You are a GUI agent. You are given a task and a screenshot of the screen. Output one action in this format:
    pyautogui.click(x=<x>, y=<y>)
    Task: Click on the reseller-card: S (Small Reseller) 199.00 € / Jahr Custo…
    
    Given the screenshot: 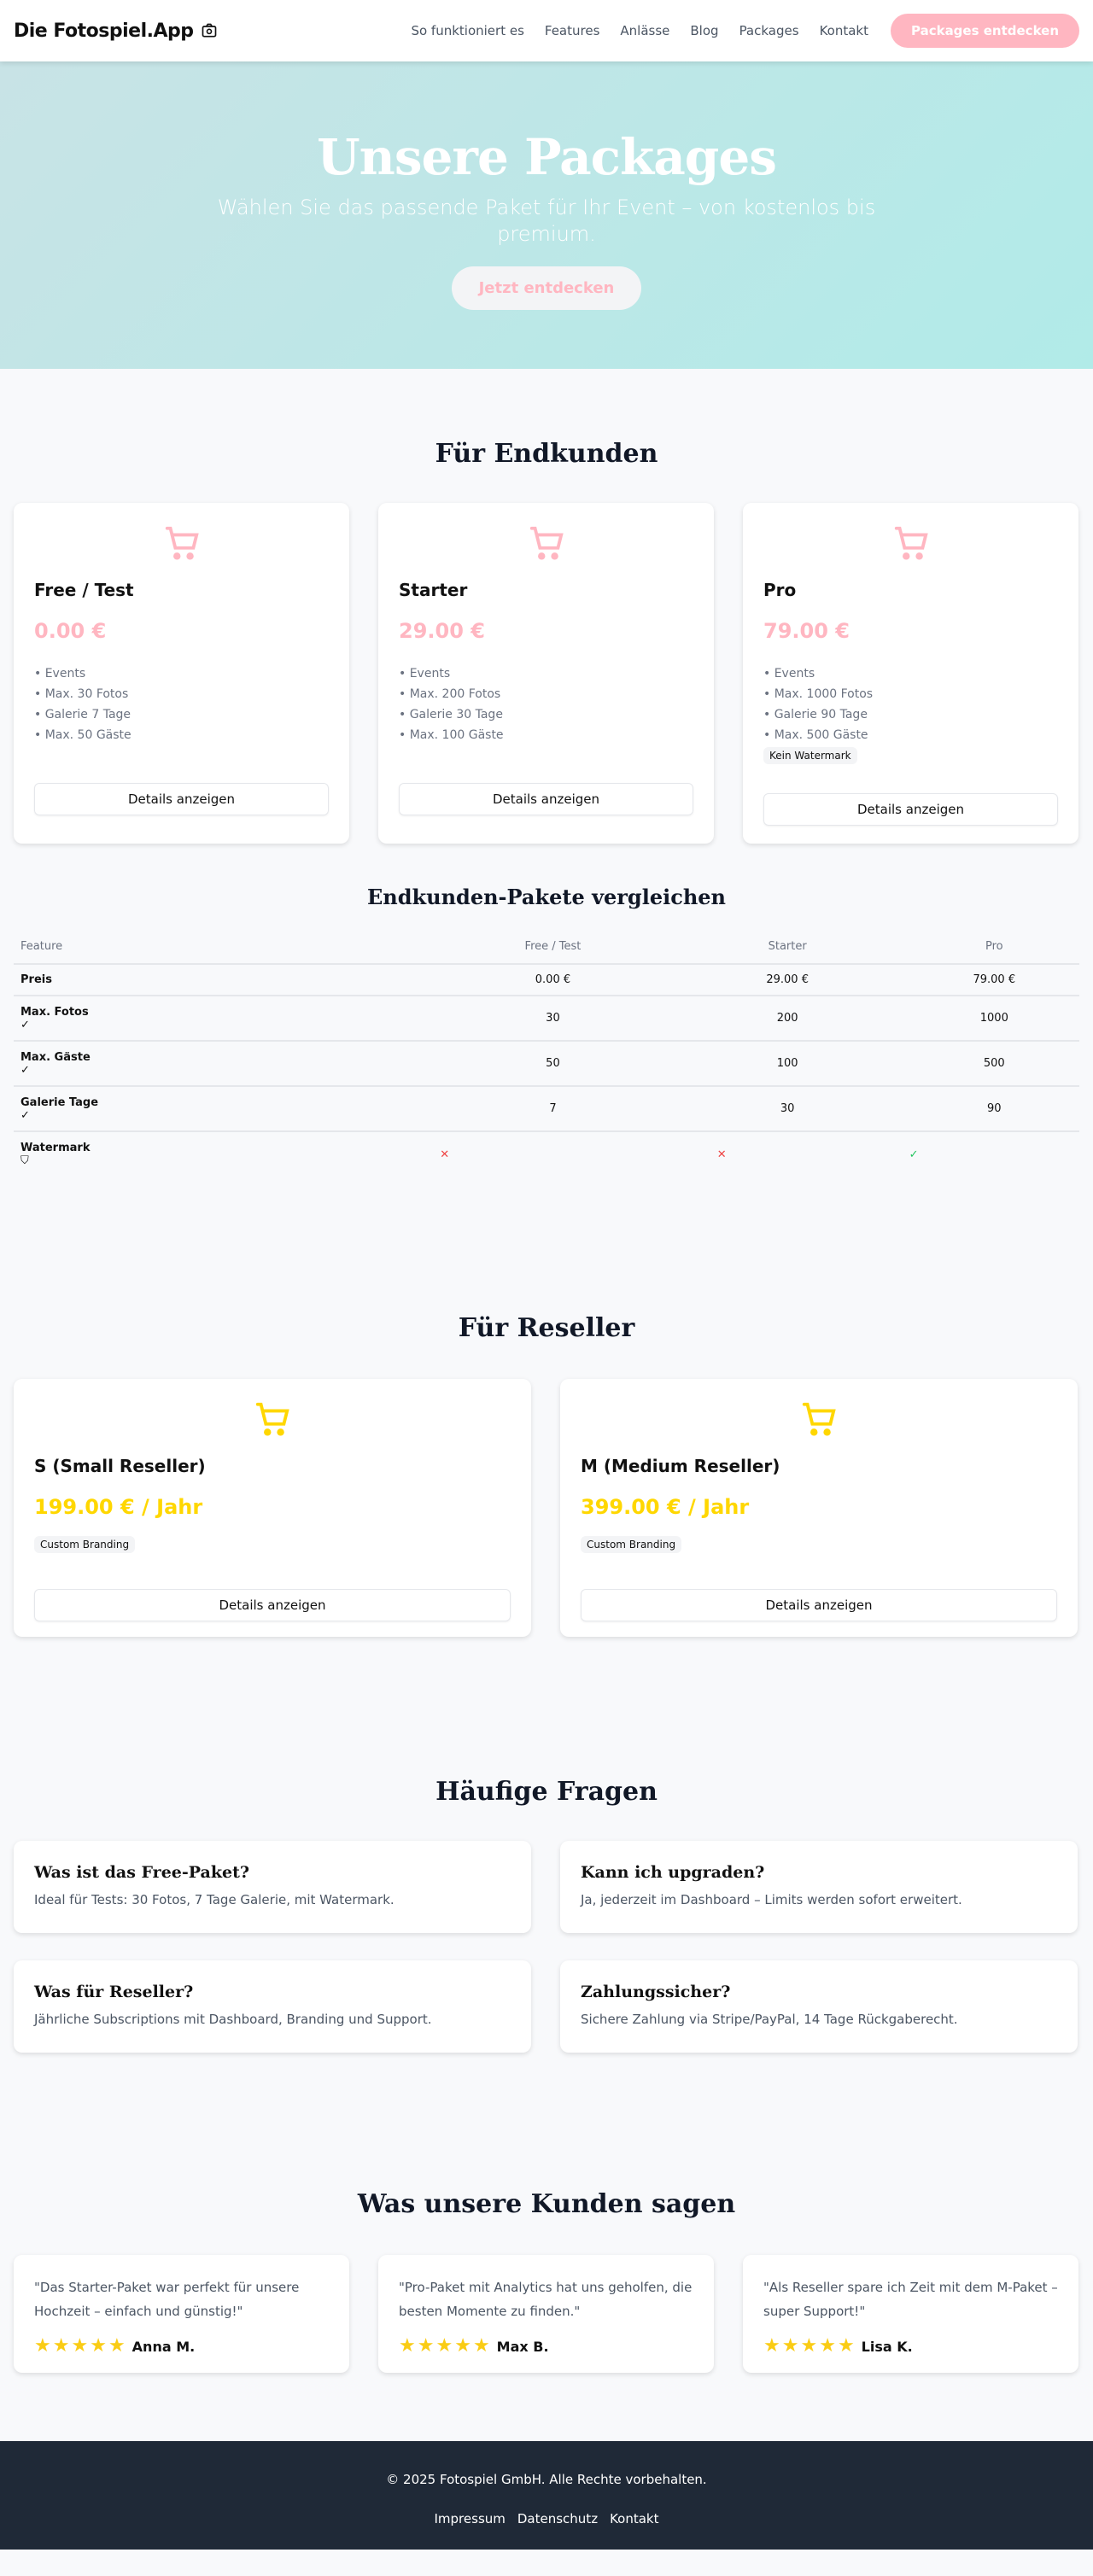 What is the action you would take?
    pyautogui.click(x=273, y=1508)
    